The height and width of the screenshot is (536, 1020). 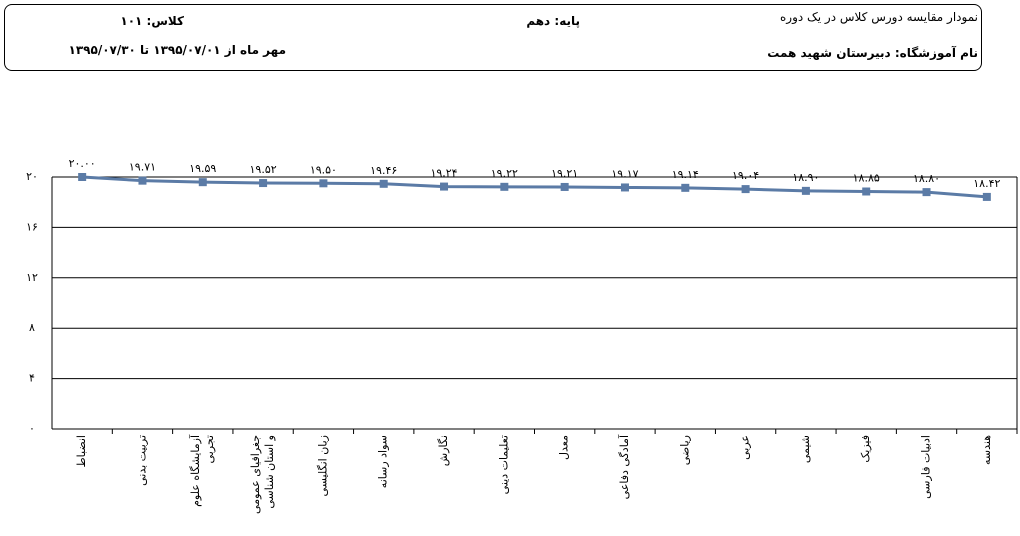 I want to click on data-label: ۱۹.۲۱, so click(x=564, y=173).